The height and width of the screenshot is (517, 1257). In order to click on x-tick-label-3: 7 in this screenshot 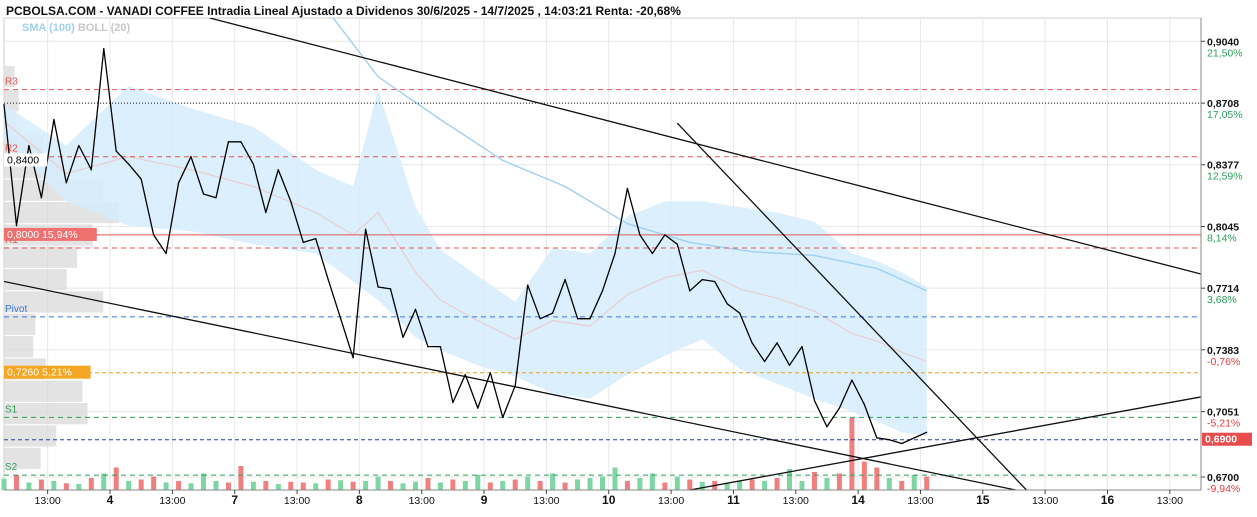, I will do `click(234, 500)`.